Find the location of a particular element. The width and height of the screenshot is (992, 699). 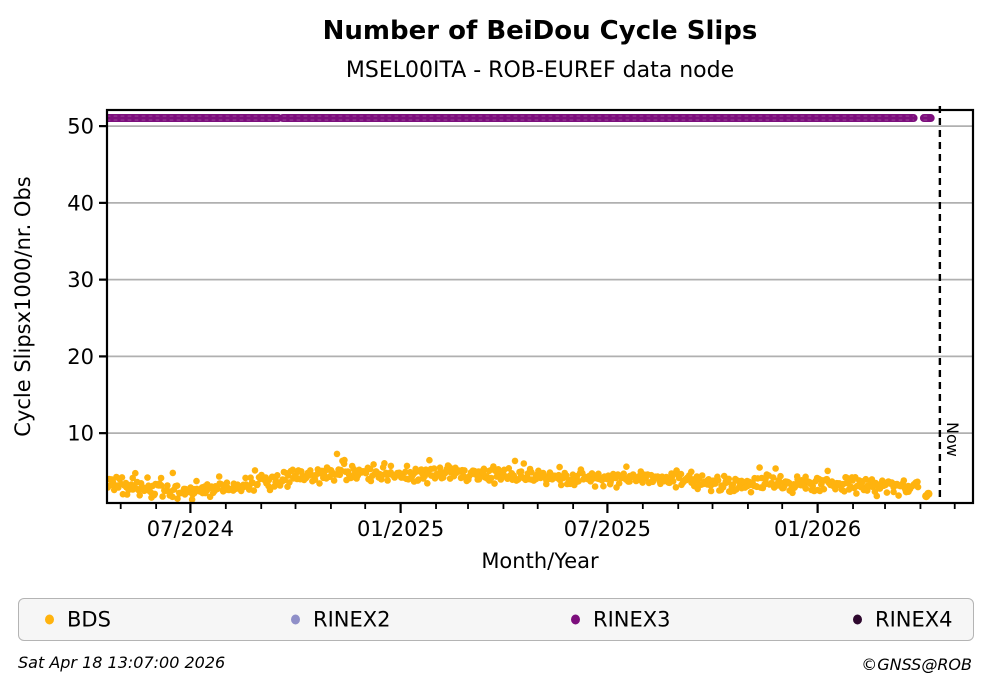

bds-scatter-points is located at coordinates (520, 476).